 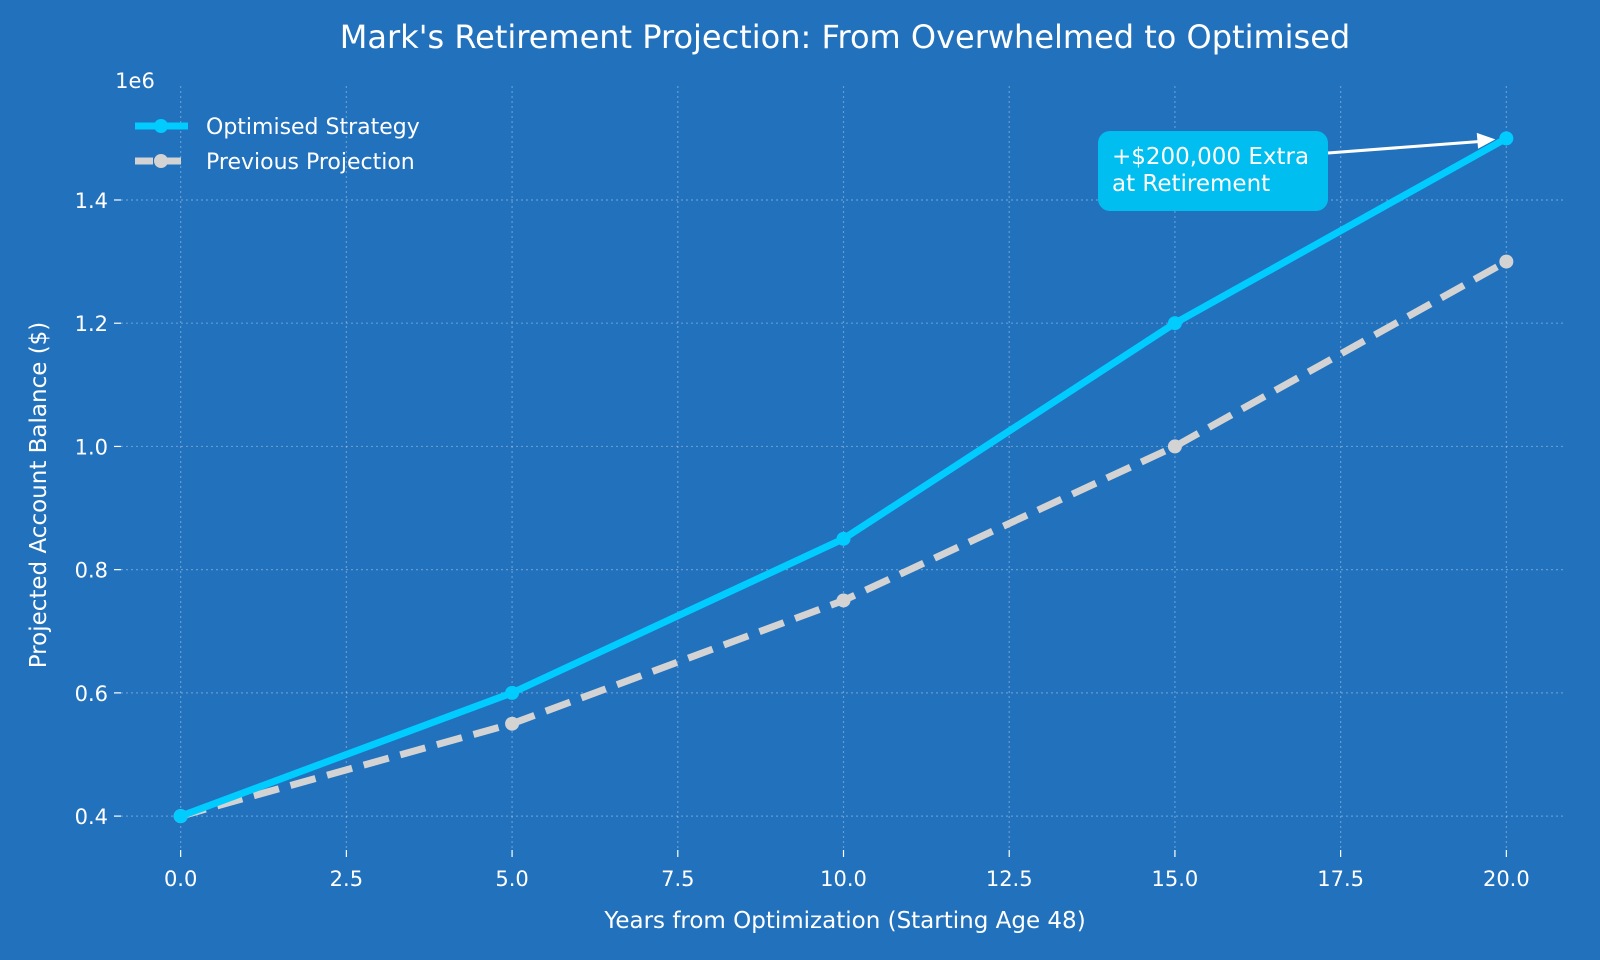 I want to click on legend-marker-optimised-strategy, so click(x=161, y=126).